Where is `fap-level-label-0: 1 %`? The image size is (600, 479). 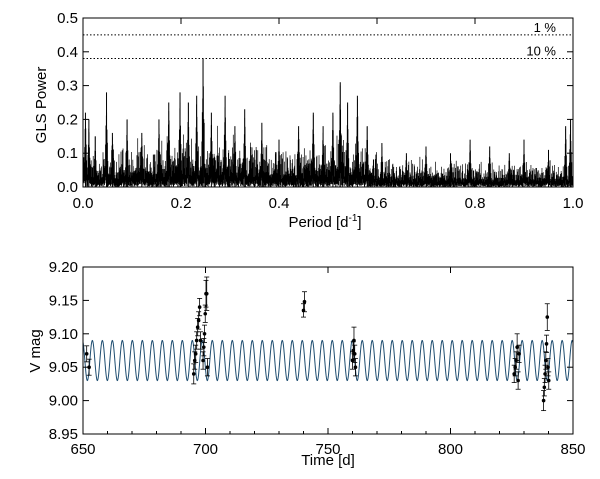
fap-level-label-0: 1 % is located at coordinates (545, 27).